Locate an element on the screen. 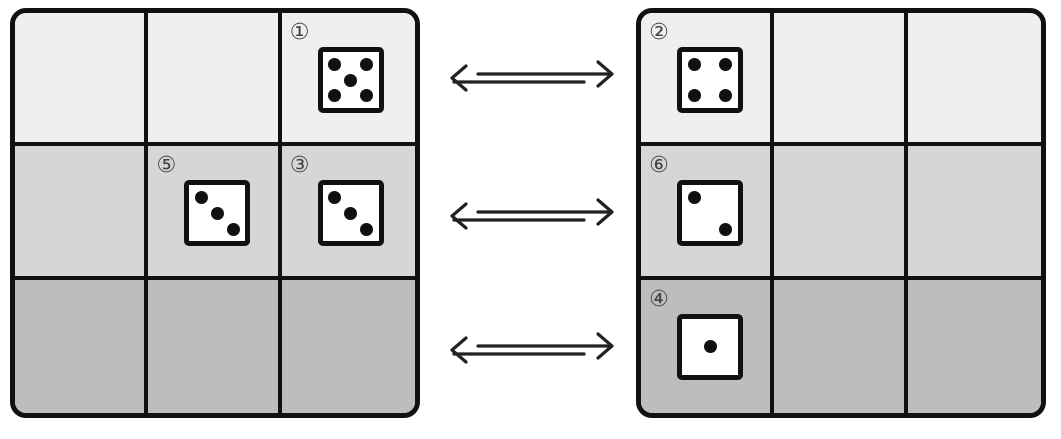 This screenshot has height=439, width=1061. die-number-label: ① is located at coordinates (299, 32).